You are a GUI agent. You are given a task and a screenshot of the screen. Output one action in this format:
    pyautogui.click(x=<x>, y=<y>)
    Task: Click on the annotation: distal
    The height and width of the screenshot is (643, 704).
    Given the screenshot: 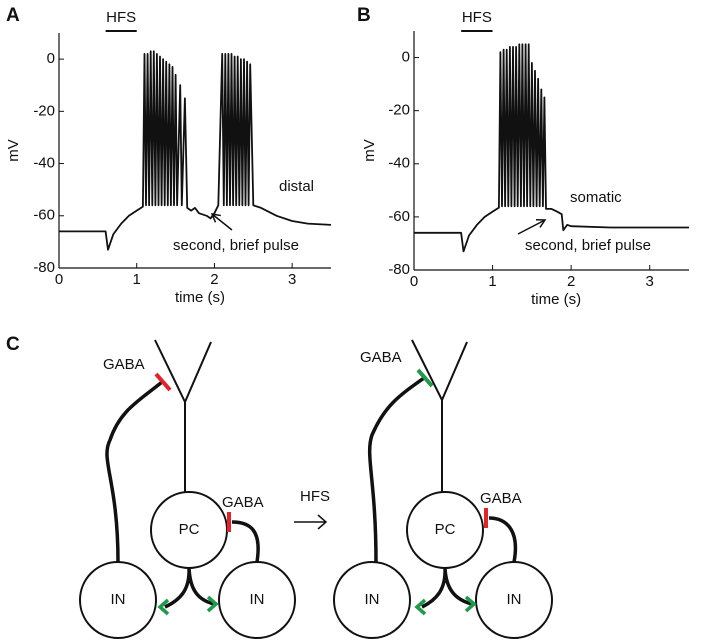 What is the action you would take?
    pyautogui.click(x=296, y=186)
    